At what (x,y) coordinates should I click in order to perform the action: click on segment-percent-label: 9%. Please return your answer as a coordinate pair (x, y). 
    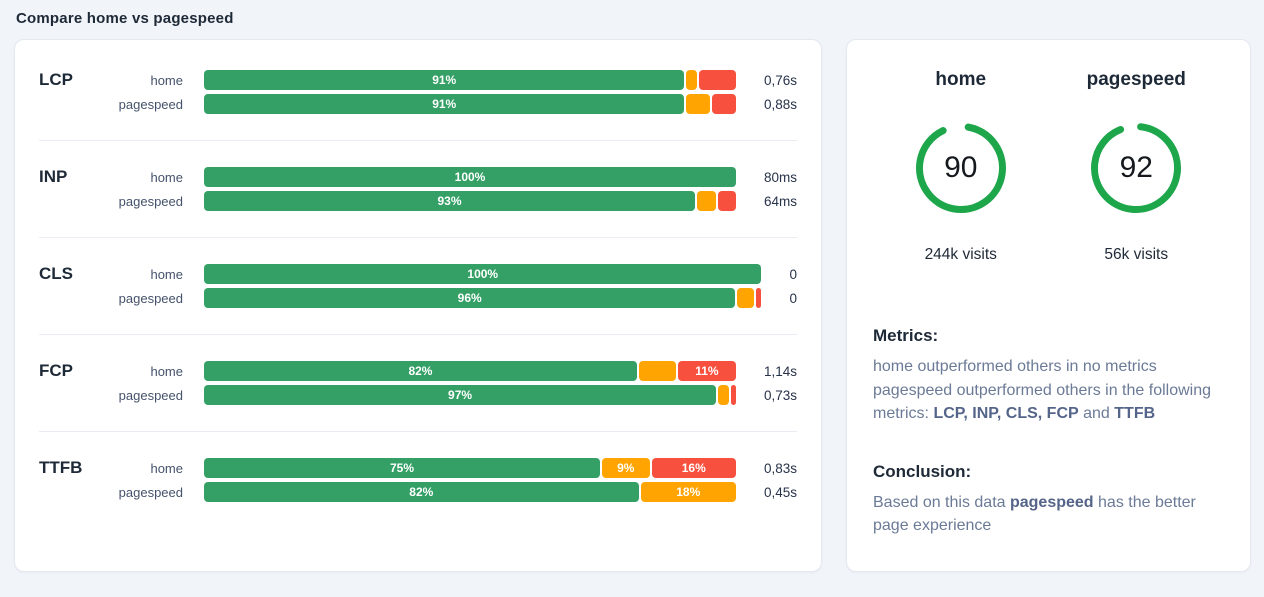
    Looking at the image, I should click on (626, 468).